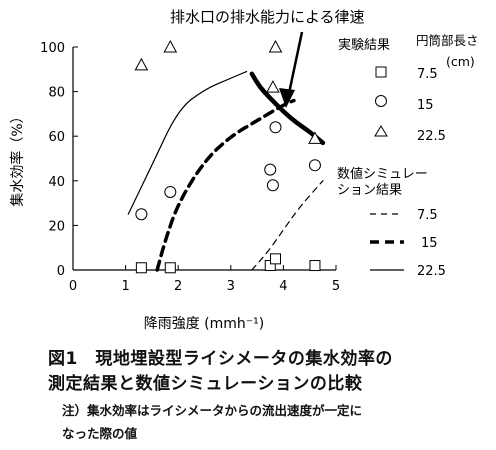 This screenshot has height=450, width=496. What do you see at coordinates (287, 225) in the screenshot?
I see `sim-curve-thin-dashed` at bounding box center [287, 225].